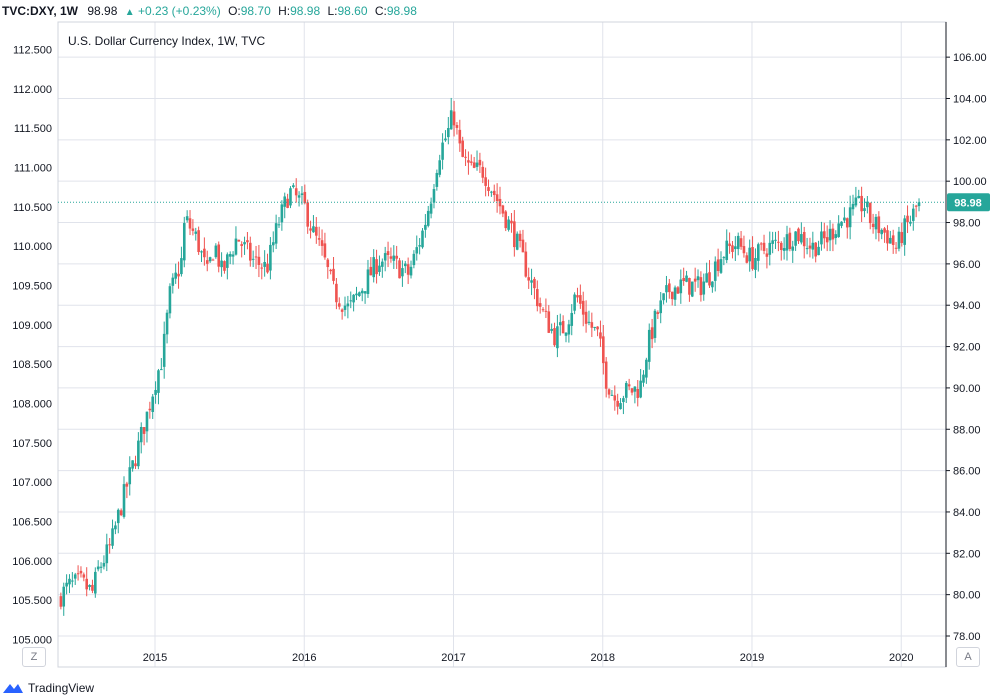 This screenshot has height=699, width=999. What do you see at coordinates (967, 265) in the screenshot?
I see `right-axis-tick-label: 96.00` at bounding box center [967, 265].